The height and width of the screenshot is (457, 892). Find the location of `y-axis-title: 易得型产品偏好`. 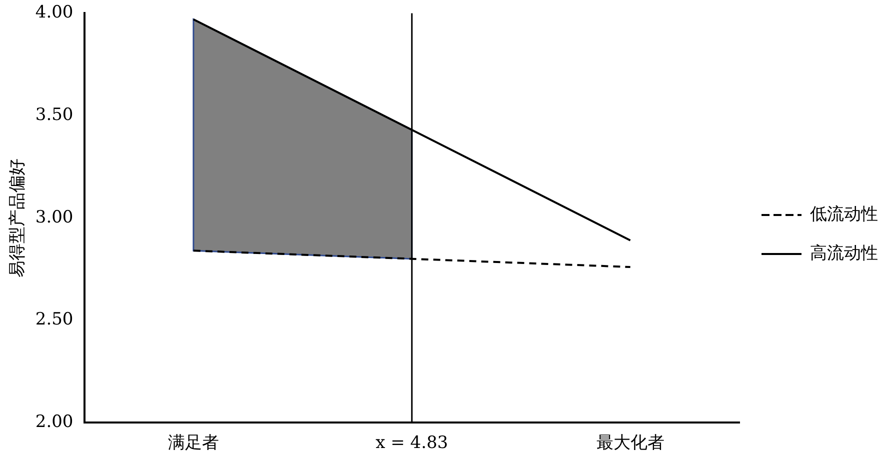

y-axis-title: 易得型产品偏好 is located at coordinates (18, 218).